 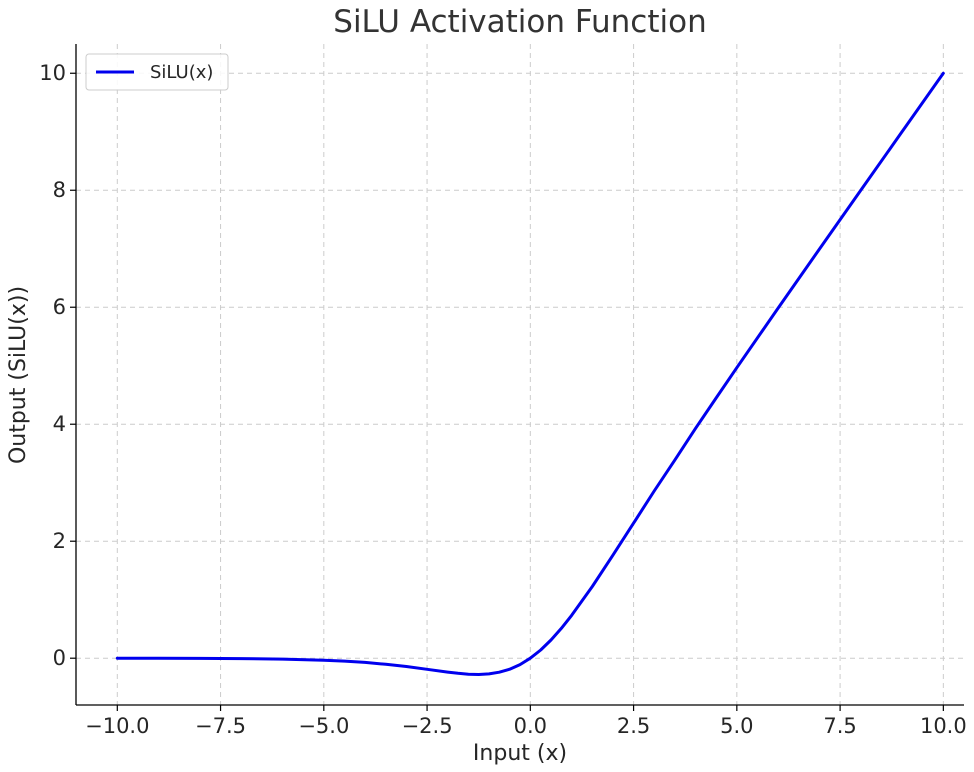 What do you see at coordinates (52, 73) in the screenshot?
I see `y-tick-label: 10` at bounding box center [52, 73].